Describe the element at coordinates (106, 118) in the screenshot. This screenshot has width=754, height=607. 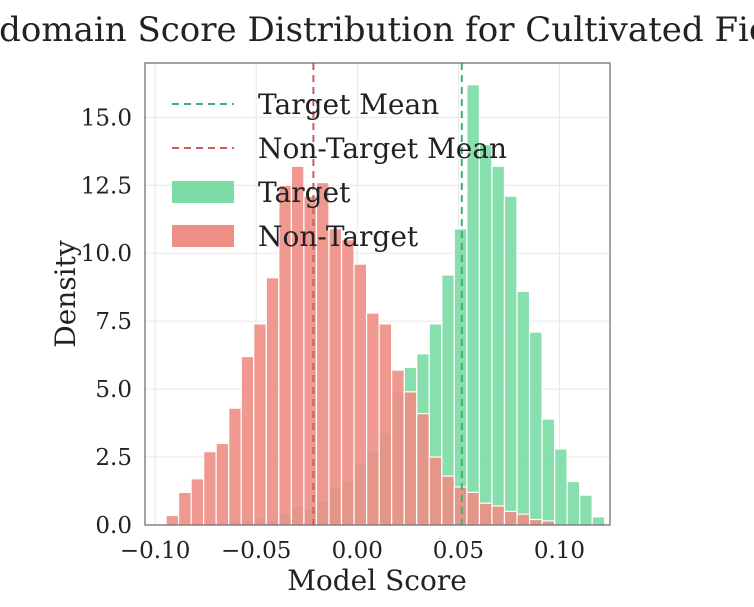
I see `y-tick-label: 15.0` at that location.